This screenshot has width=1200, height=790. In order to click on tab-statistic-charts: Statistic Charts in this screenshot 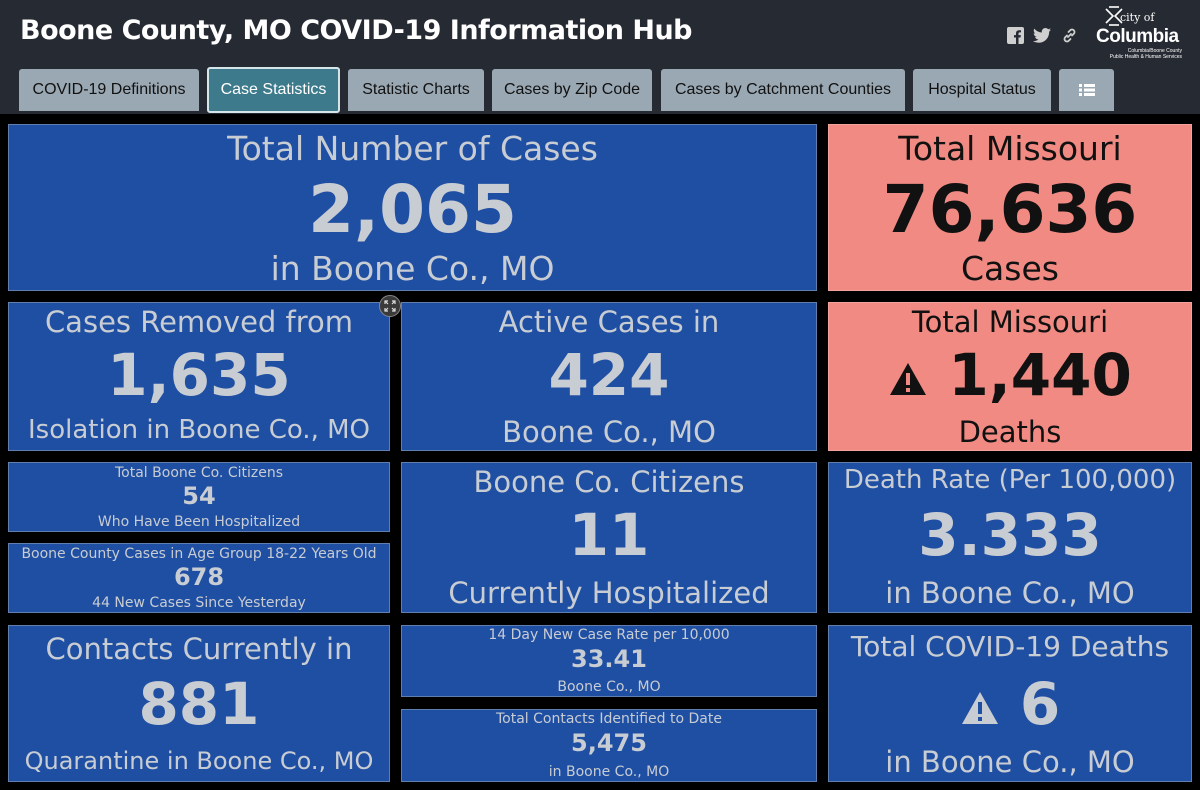, I will do `click(416, 90)`.